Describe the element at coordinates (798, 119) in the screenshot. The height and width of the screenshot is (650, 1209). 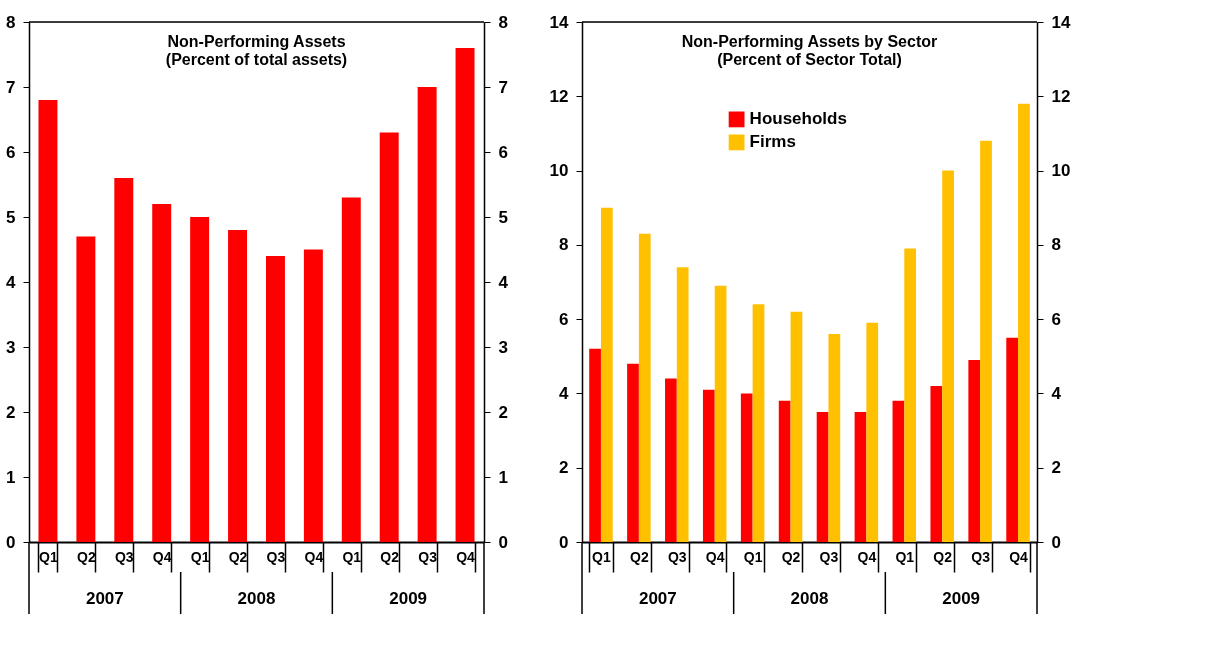
I see `legend-label: Households` at that location.